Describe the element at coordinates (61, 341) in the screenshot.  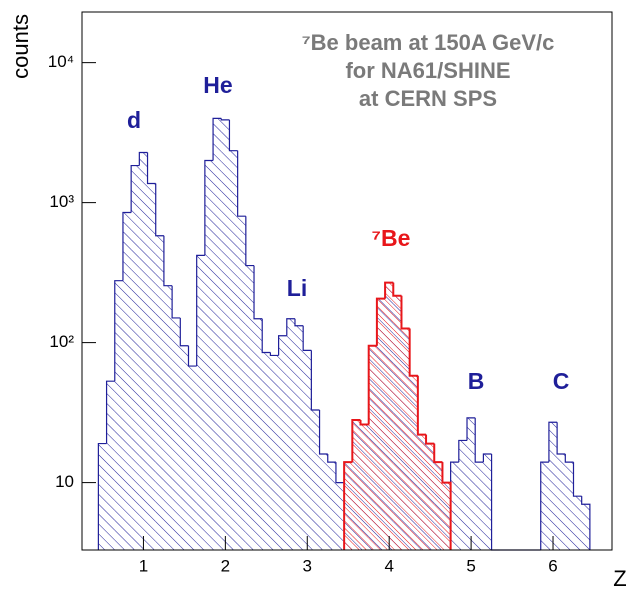
I see `y-tick-label: 10²` at that location.